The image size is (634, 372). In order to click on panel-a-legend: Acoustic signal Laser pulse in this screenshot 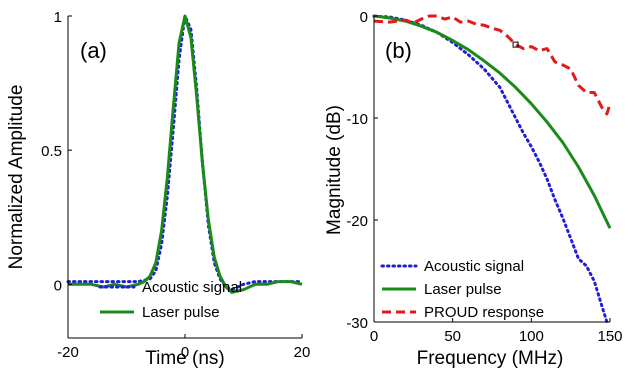, I will do `click(170, 300)`.